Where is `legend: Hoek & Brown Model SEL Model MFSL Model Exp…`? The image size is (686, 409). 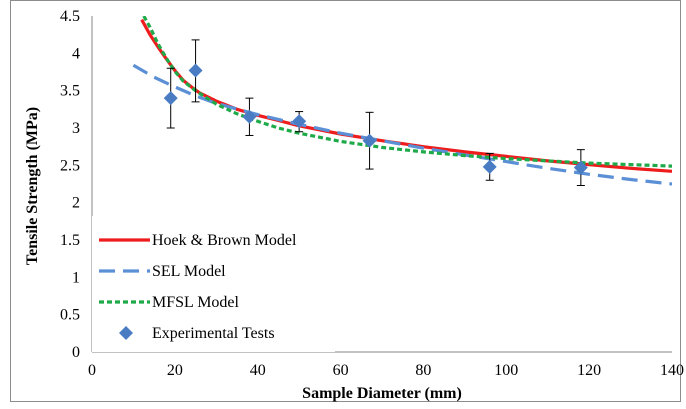 legend: Hoek & Brown Model SEL Model MFSL Model Exp… is located at coordinates (213, 284).